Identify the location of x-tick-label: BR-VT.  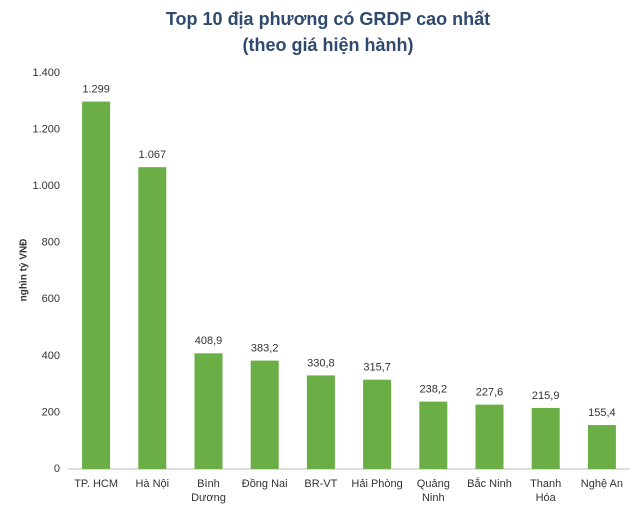
(321, 484).